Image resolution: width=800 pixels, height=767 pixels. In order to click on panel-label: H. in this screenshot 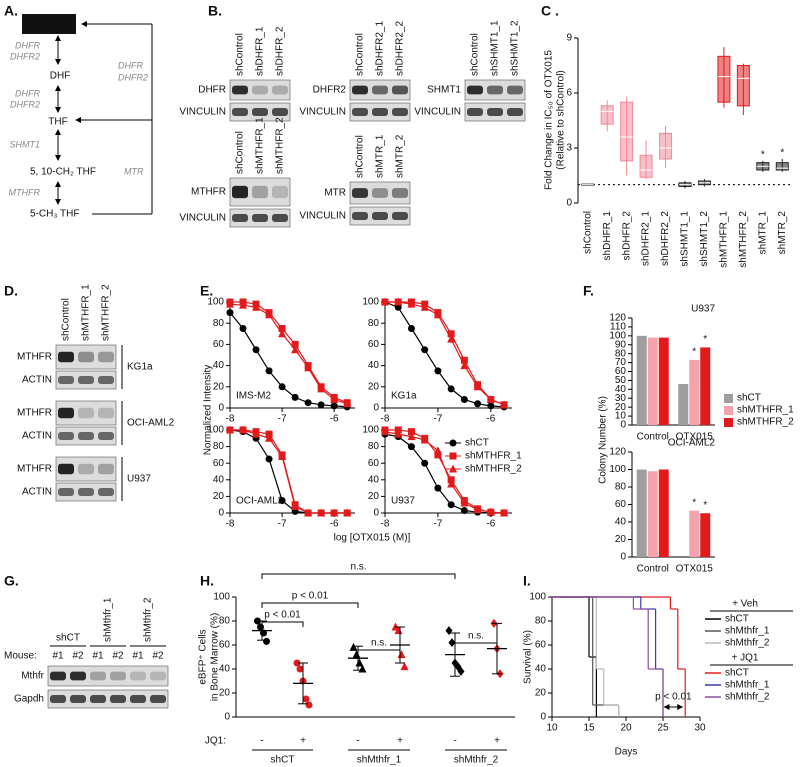, I will do `click(207, 581)`.